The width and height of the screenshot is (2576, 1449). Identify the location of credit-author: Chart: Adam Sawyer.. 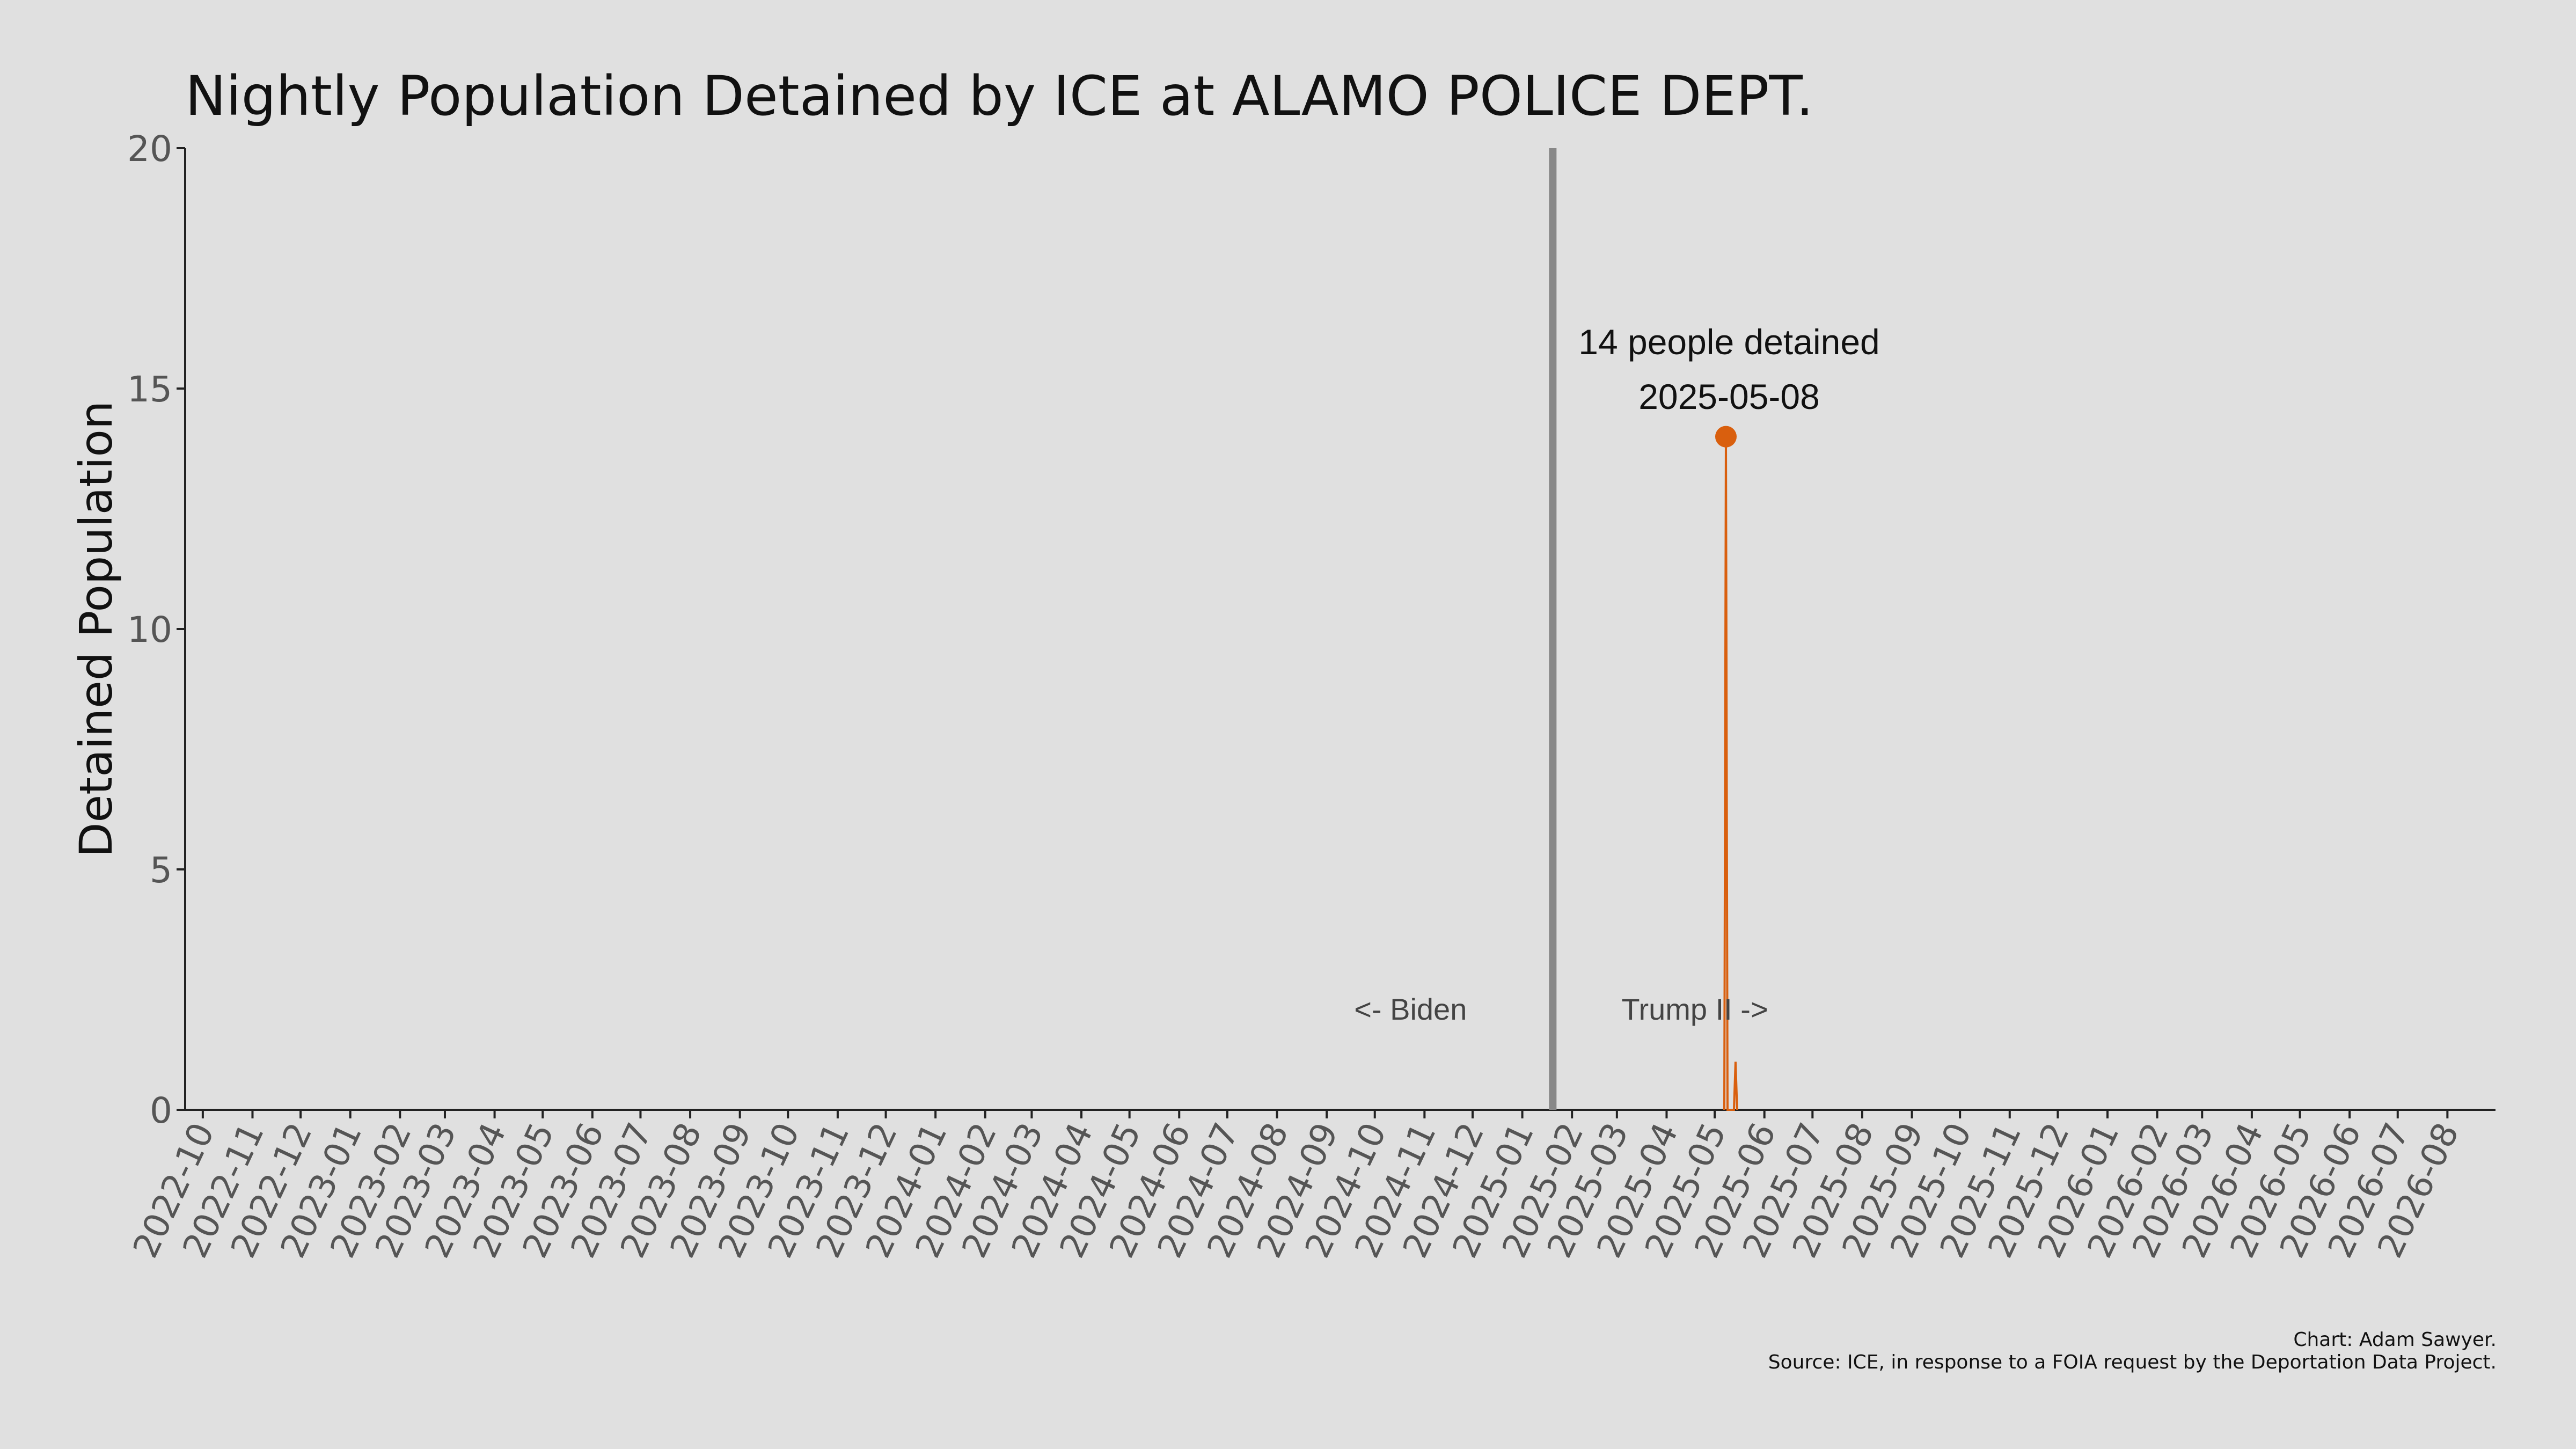
(2395, 1340).